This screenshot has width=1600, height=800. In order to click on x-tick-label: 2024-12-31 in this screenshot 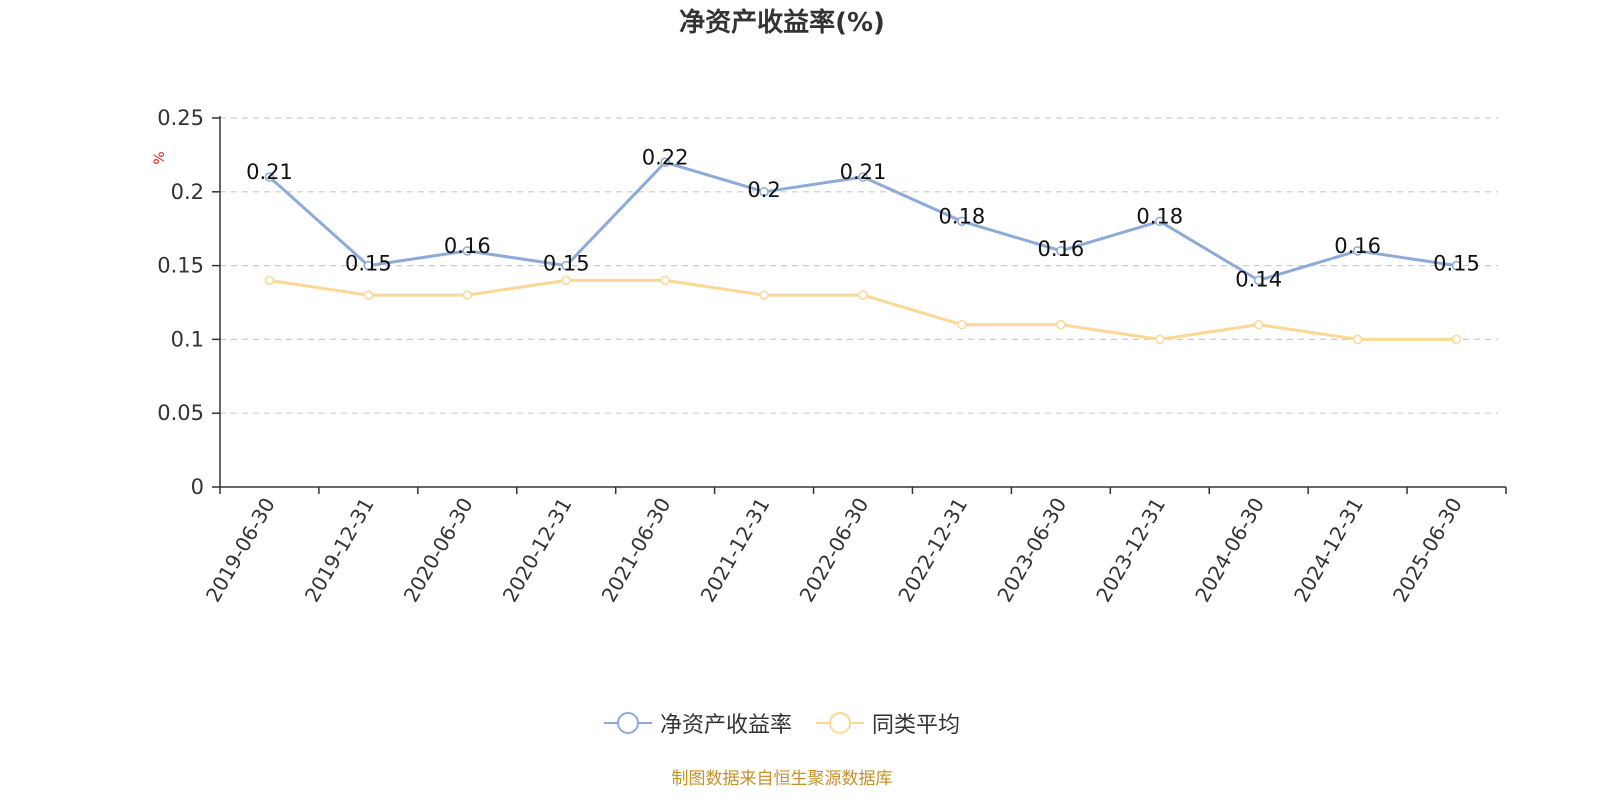, I will do `click(1328, 550)`.